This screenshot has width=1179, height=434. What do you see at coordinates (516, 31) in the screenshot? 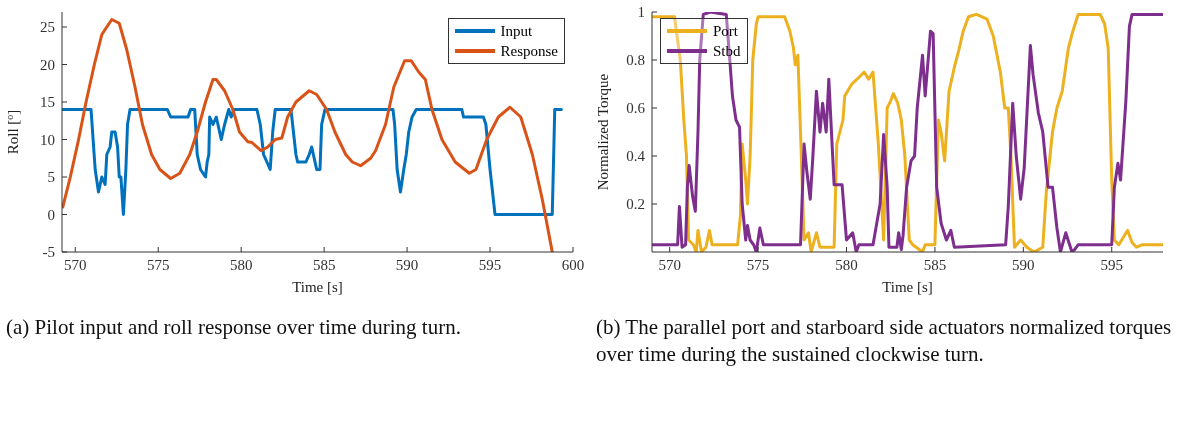
I see `legend-label: Input` at bounding box center [516, 31].